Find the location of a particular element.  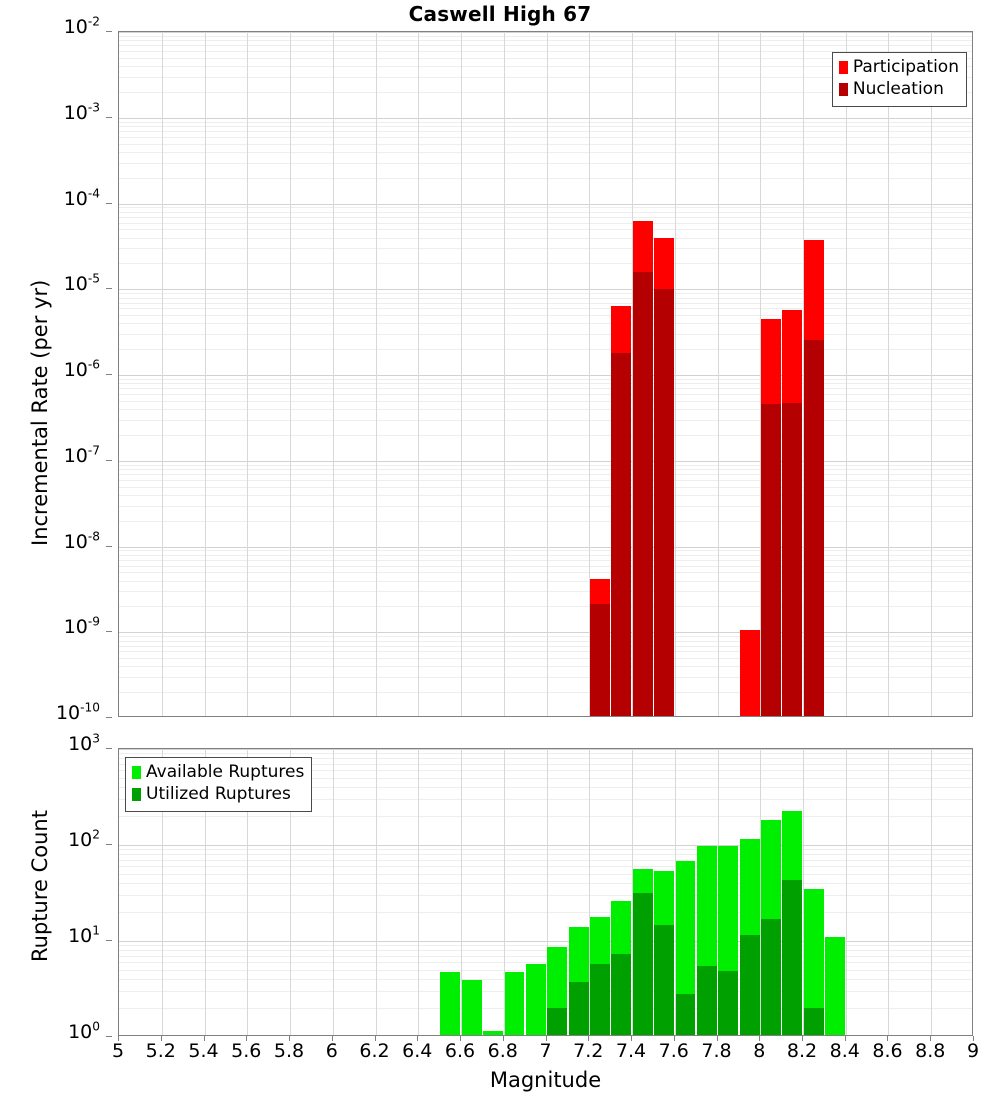

x-axis-tick-label: 8.6 is located at coordinates (887, 1051).